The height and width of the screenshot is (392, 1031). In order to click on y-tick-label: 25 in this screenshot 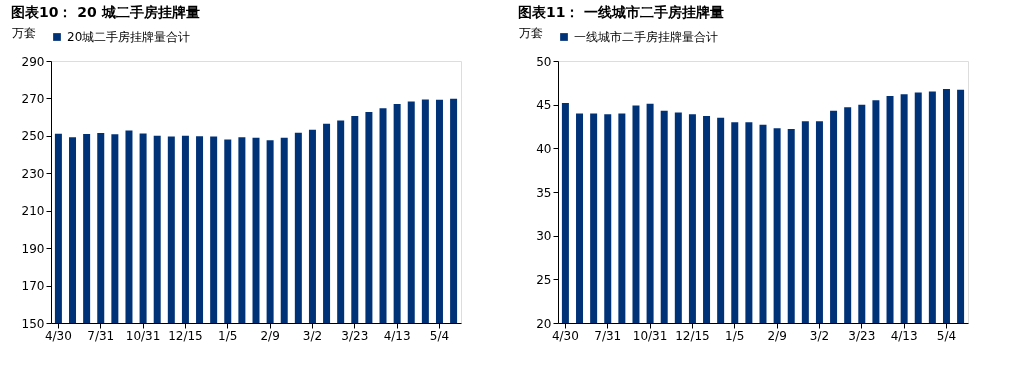, I will do `click(544, 279)`.